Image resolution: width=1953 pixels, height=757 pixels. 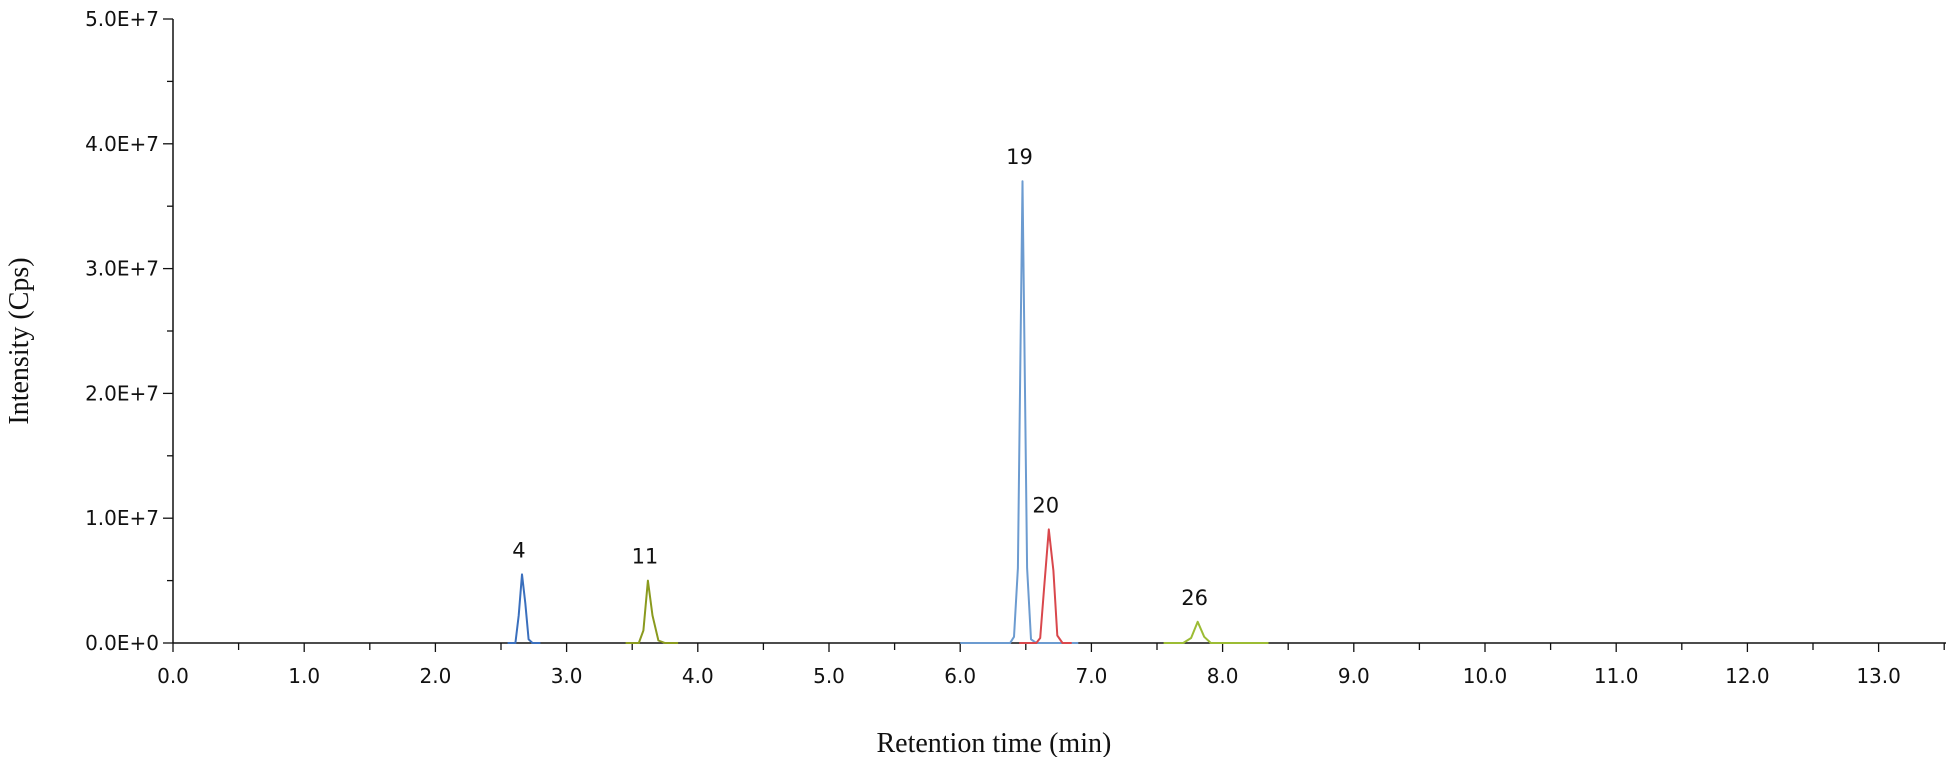 I want to click on y-tick-label: 1.0E+7, so click(x=122, y=518).